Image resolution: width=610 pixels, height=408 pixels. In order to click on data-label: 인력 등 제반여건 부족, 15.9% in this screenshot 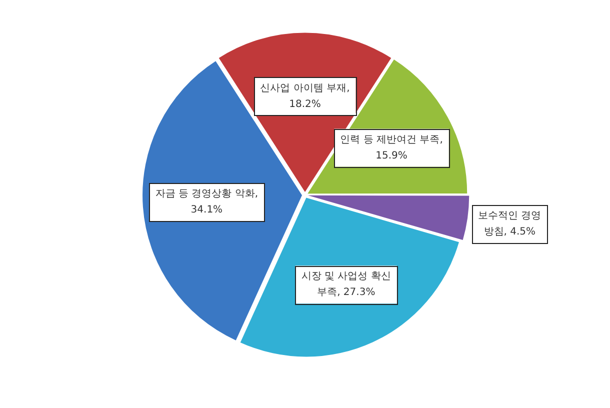, I will do `click(391, 148)`.